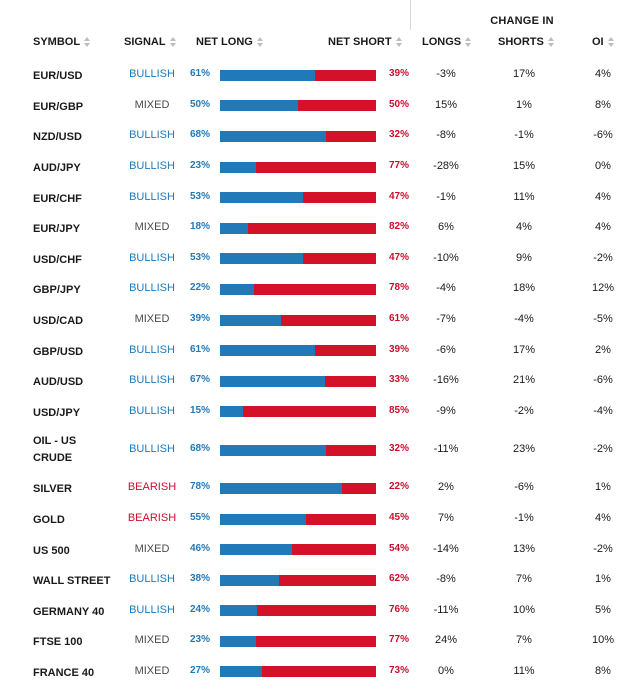 The image size is (633, 699). I want to click on table-row: SILVER BEARISH 78% 22% 2% -6% 1%, so click(316, 487).